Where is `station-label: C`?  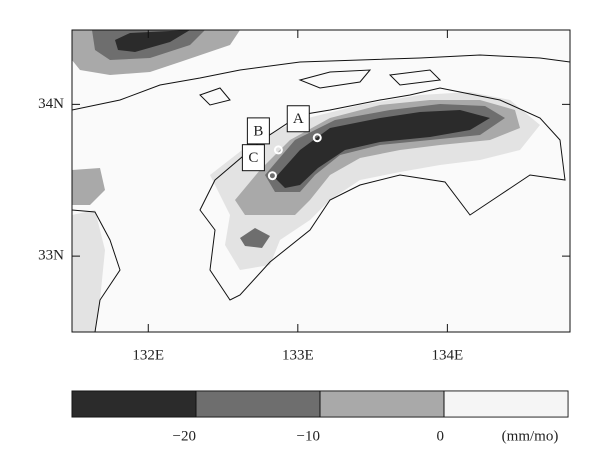
station-label: C is located at coordinates (253, 158).